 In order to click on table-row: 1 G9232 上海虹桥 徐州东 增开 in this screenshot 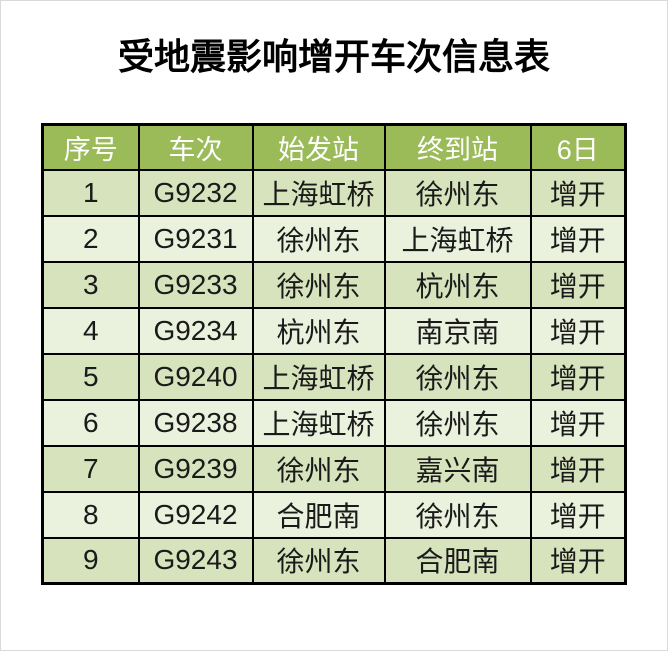, I will do `click(334, 192)`.